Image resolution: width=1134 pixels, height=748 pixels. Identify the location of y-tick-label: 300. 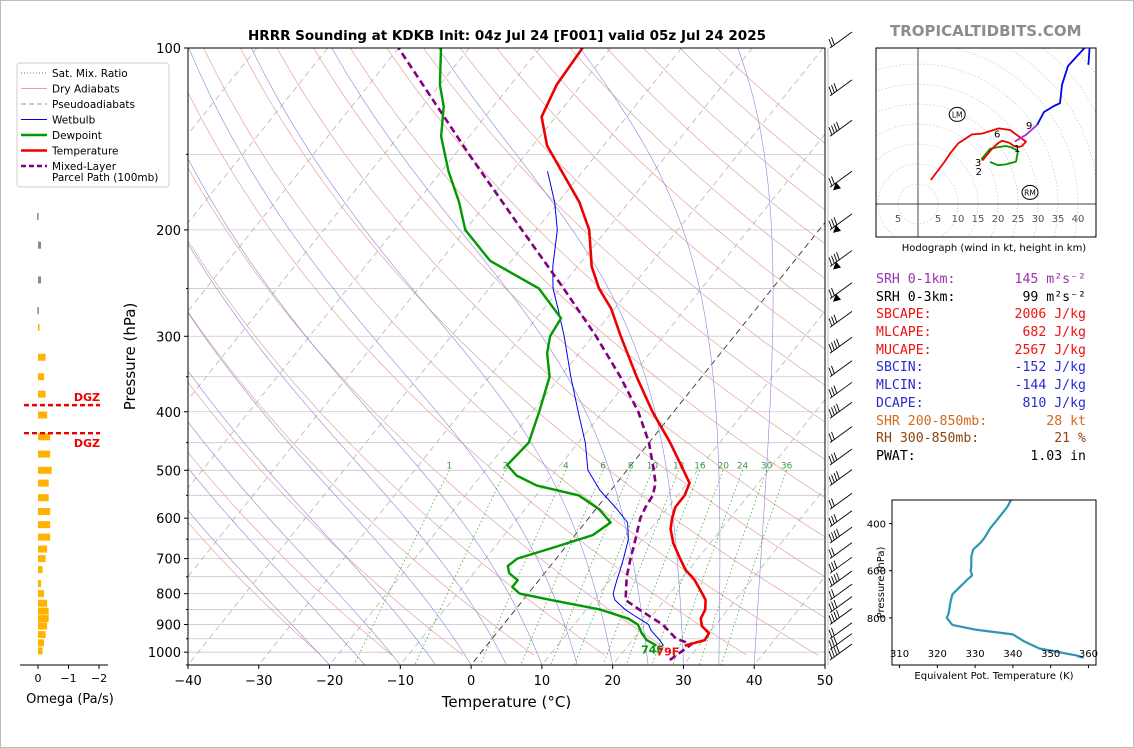
(168, 337).